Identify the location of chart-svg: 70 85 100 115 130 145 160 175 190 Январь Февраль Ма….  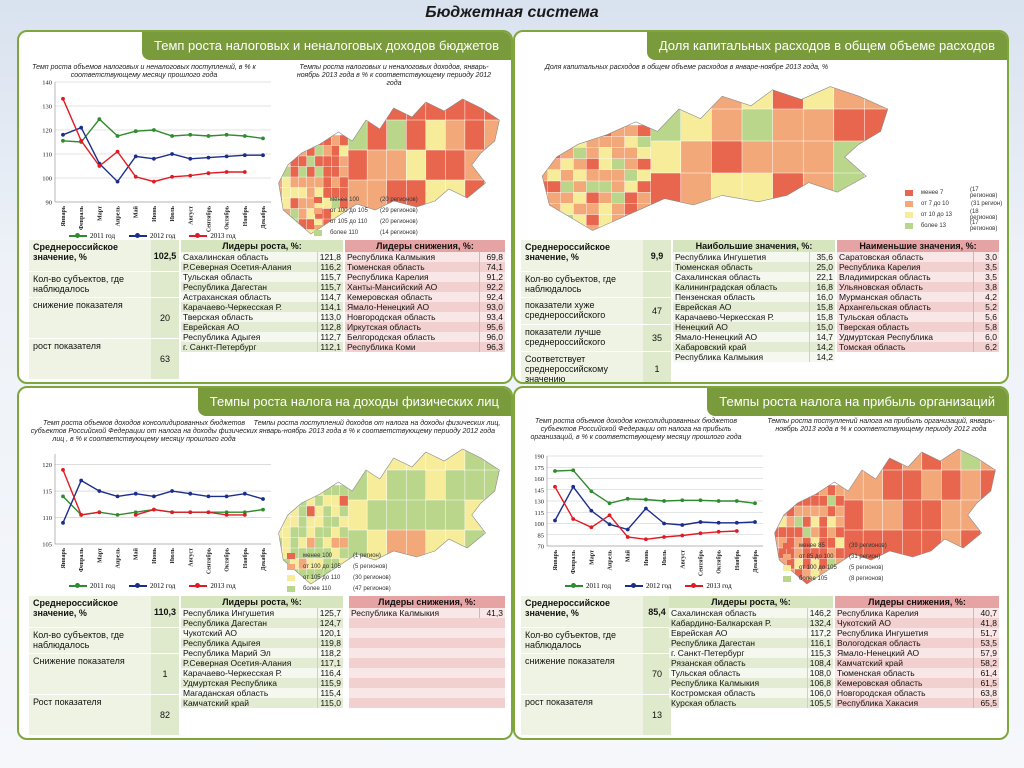
(648, 515).